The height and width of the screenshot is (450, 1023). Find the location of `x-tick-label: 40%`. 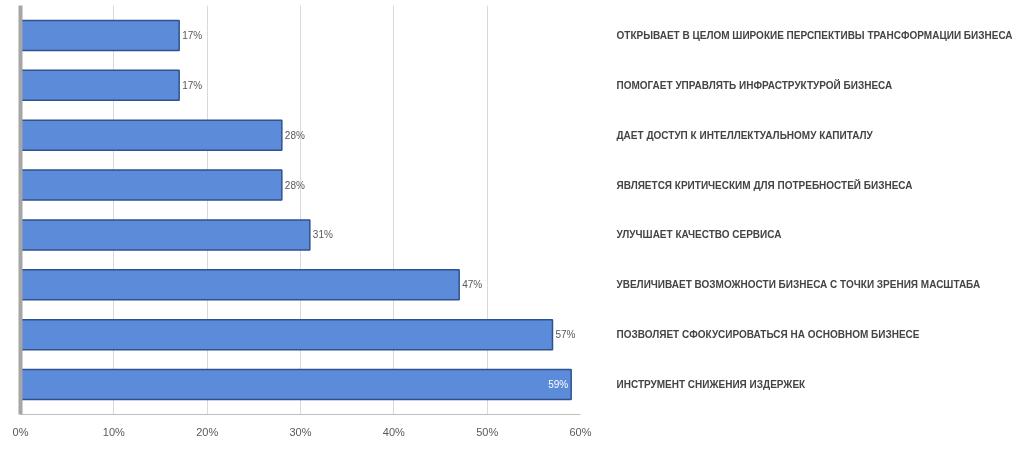

x-tick-label: 40% is located at coordinates (394, 431).